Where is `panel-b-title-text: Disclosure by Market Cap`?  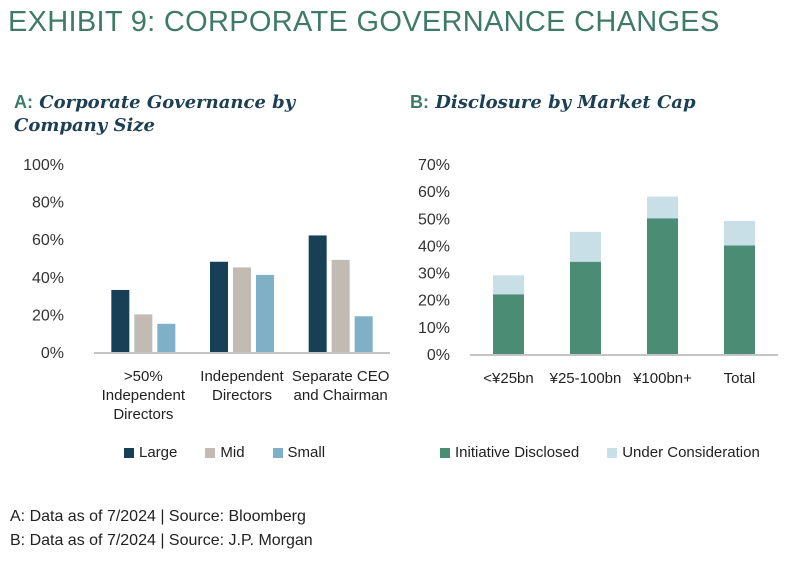 panel-b-title-text: Disclosure by Market Cap is located at coordinates (565, 102).